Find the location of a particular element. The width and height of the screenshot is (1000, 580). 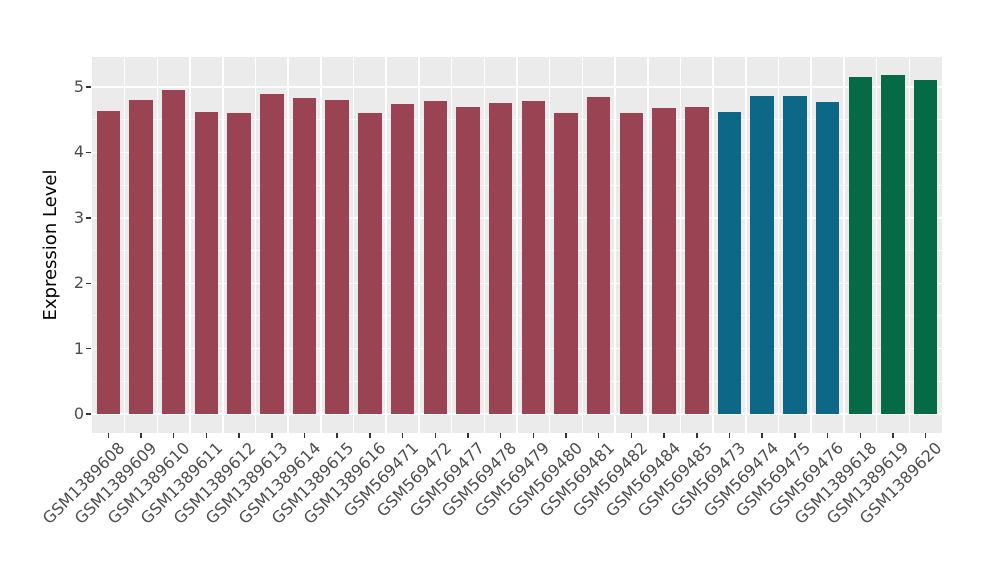

x-tick-mark-GSM569484 is located at coordinates (664, 435).